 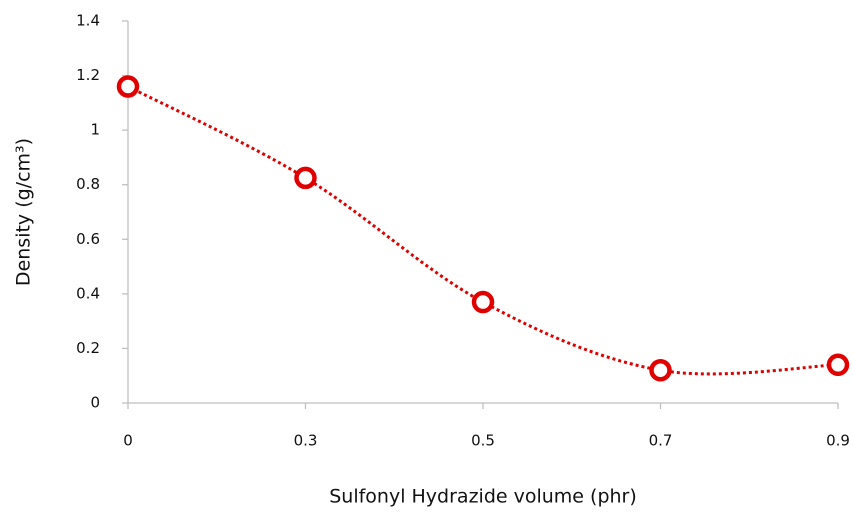 I want to click on y-tick-label: 0.2, so click(x=88, y=348).